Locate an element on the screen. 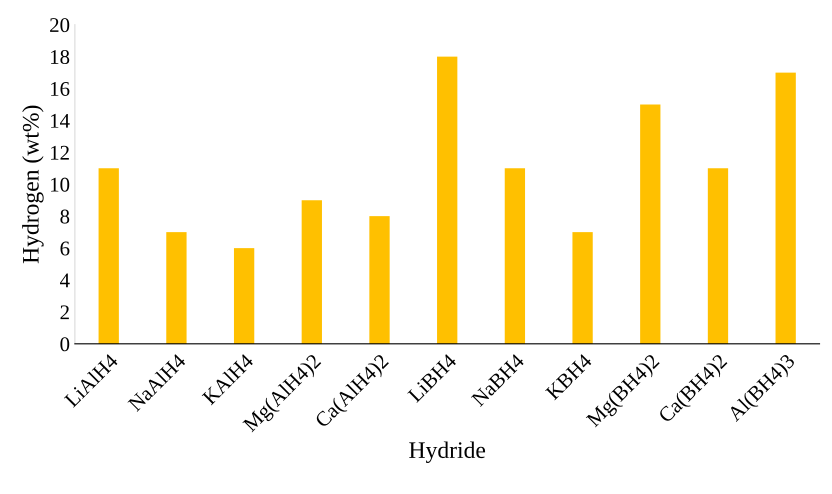 The image size is (832, 494). y-tick-label: 10 is located at coordinates (60, 185).